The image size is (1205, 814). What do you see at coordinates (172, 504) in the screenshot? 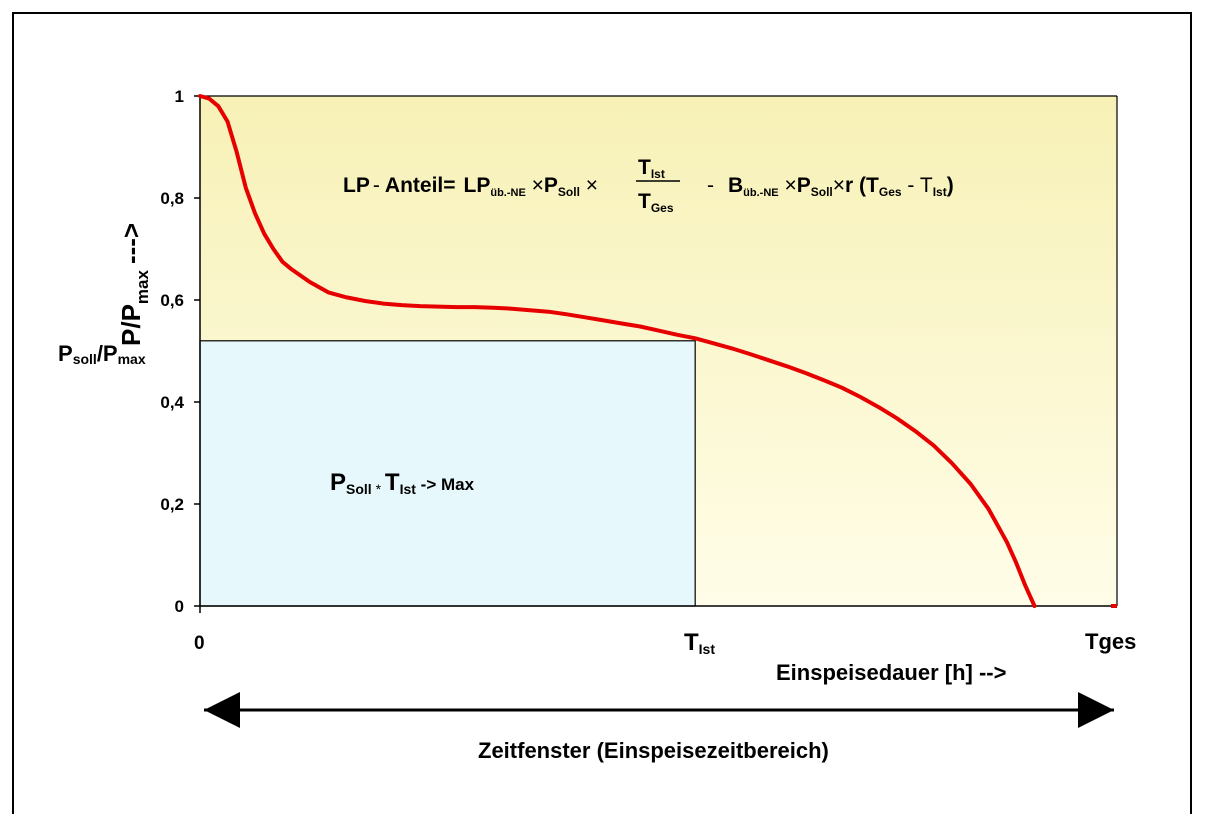
I see `y-tick-label: 0,2` at bounding box center [172, 504].